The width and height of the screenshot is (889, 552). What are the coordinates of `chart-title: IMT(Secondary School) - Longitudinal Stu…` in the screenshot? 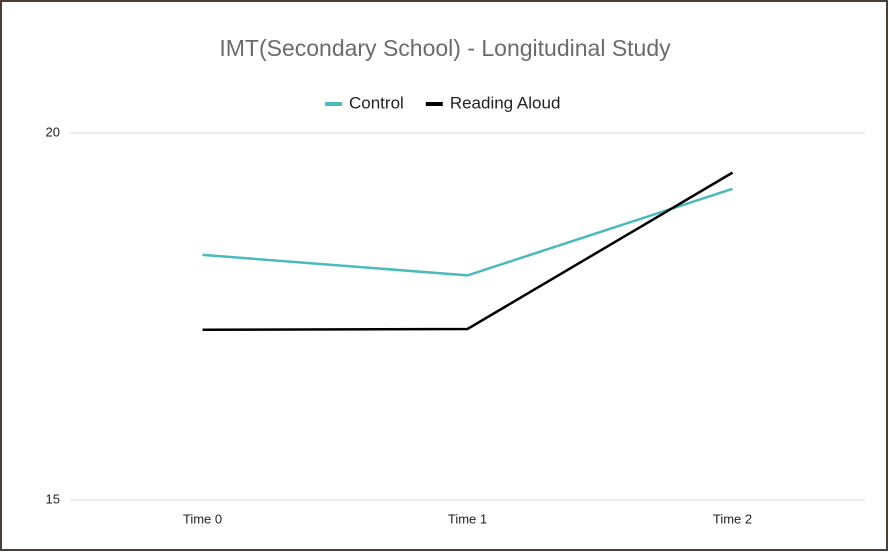 It's located at (445, 48).